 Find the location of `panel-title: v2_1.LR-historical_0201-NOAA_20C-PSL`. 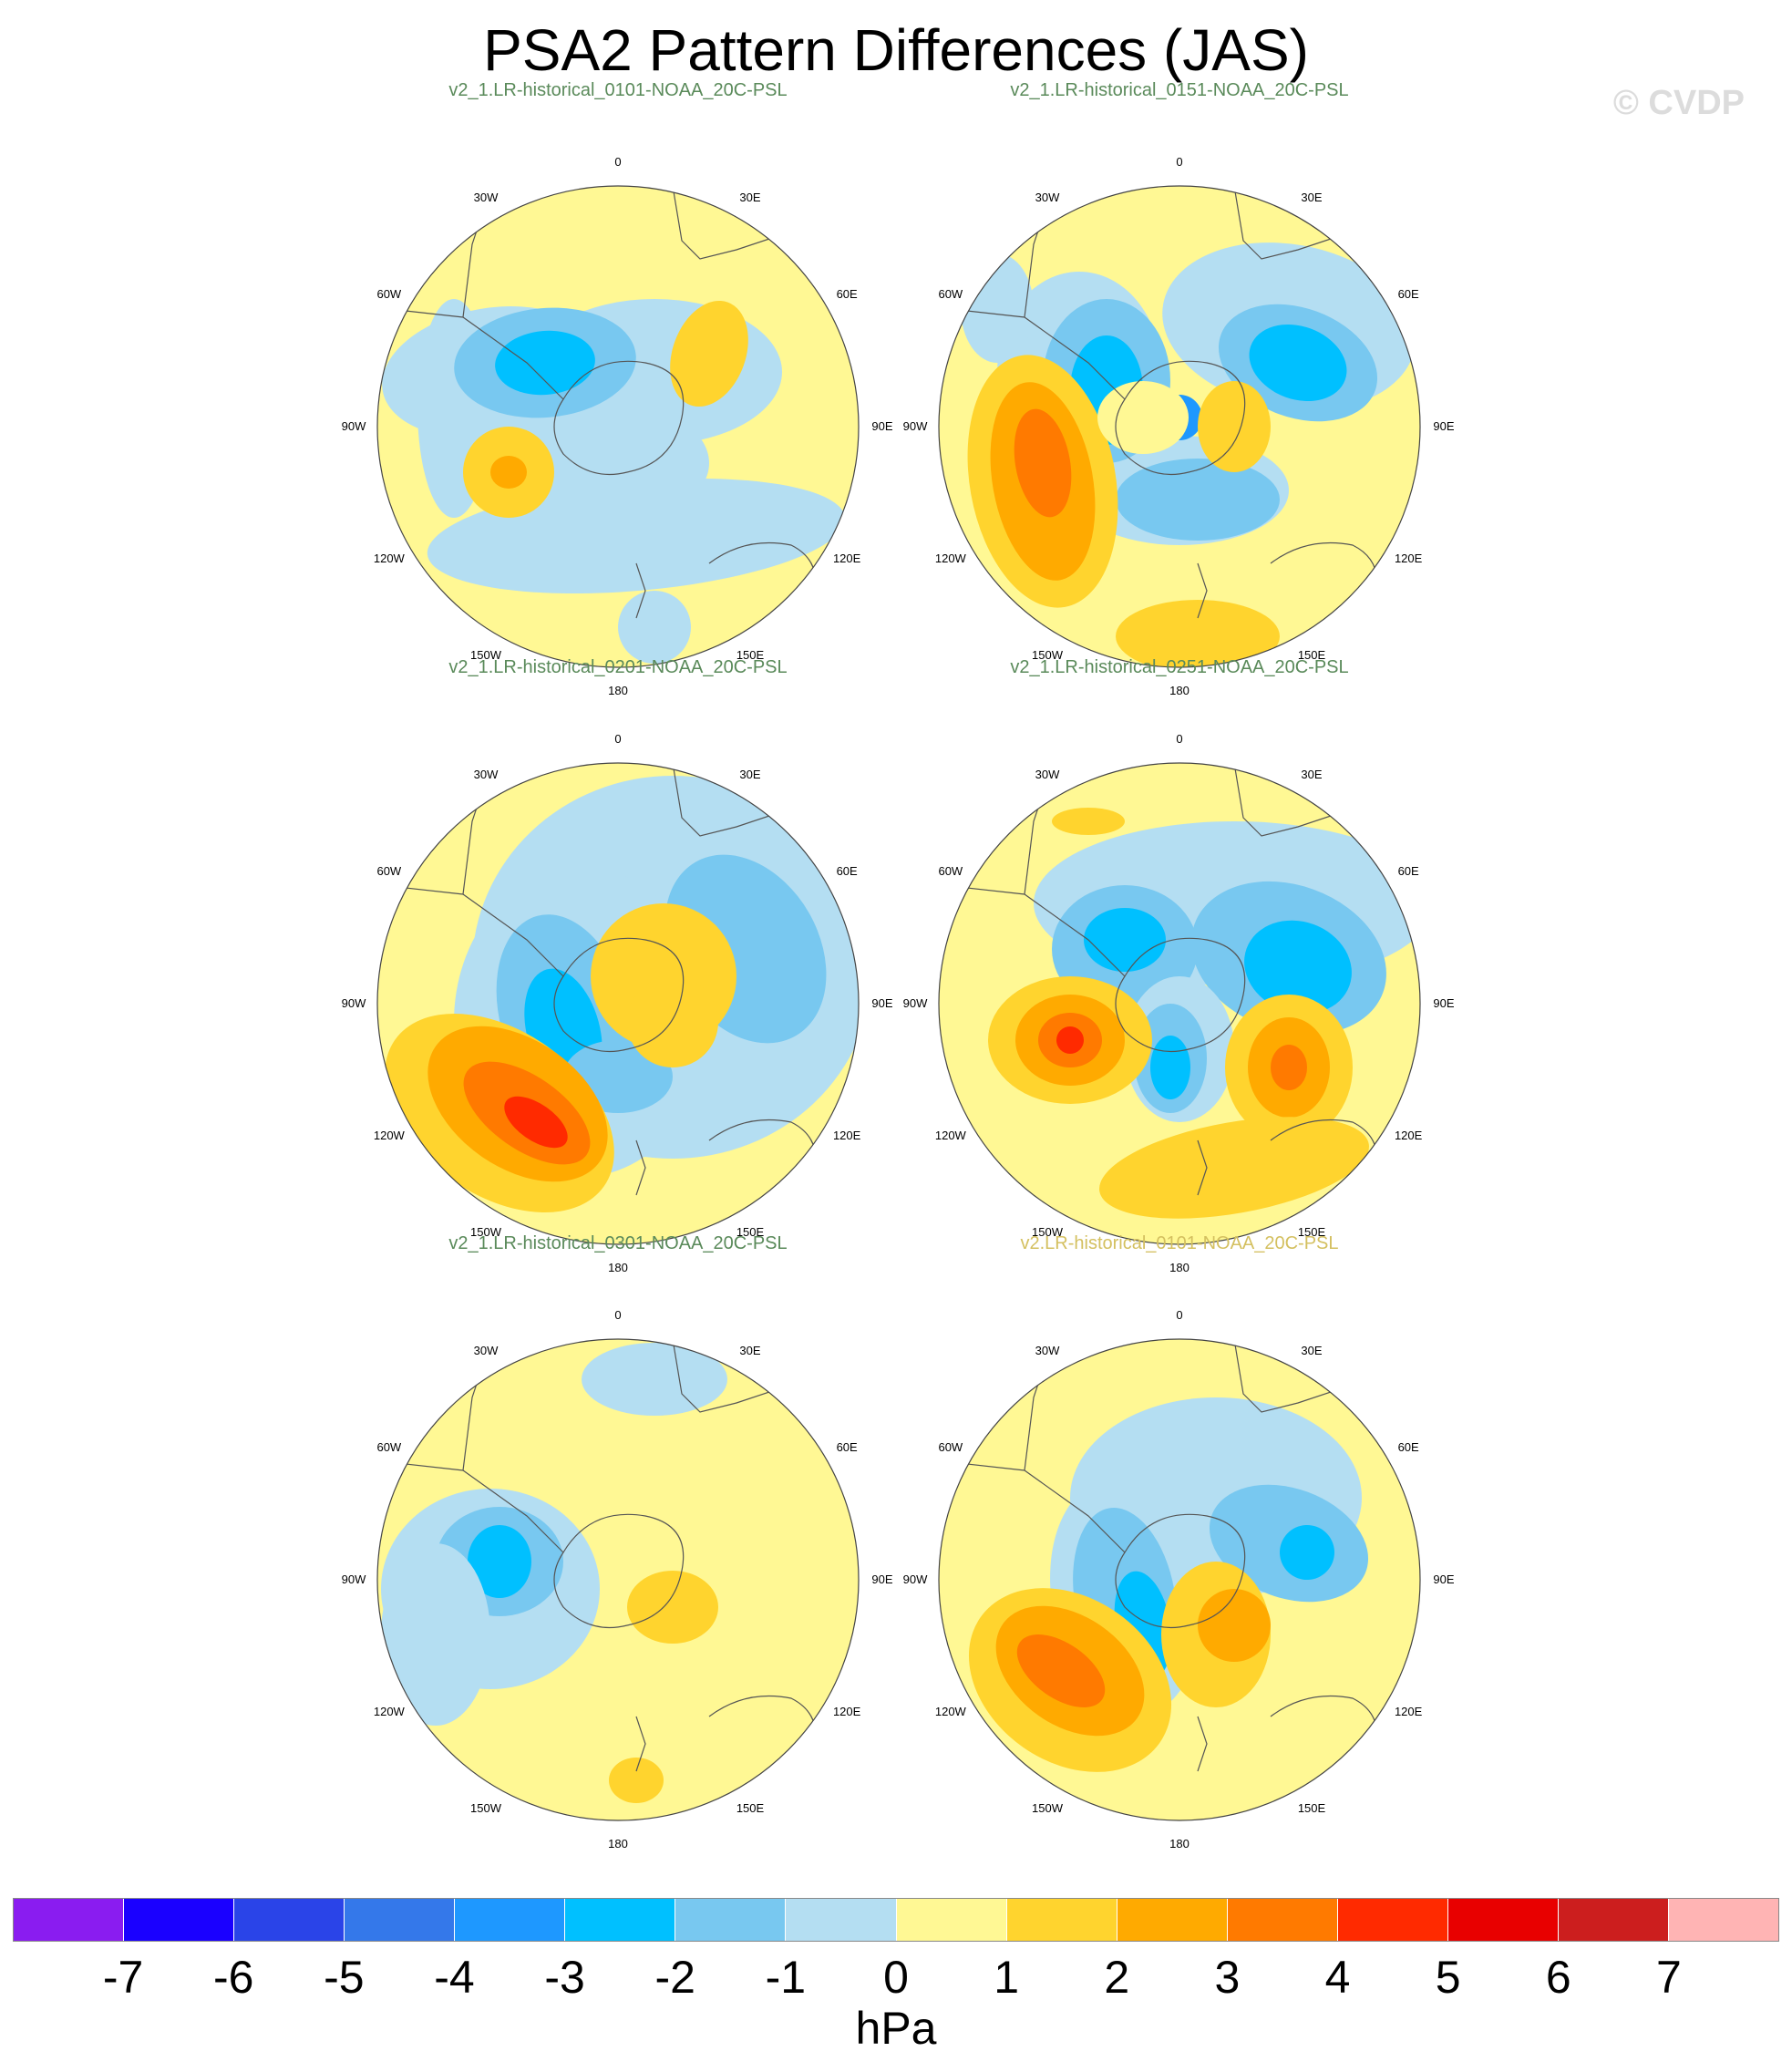

panel-title: v2_1.LR-historical_0201-NOAA_20C-PSL is located at coordinates (618, 667).